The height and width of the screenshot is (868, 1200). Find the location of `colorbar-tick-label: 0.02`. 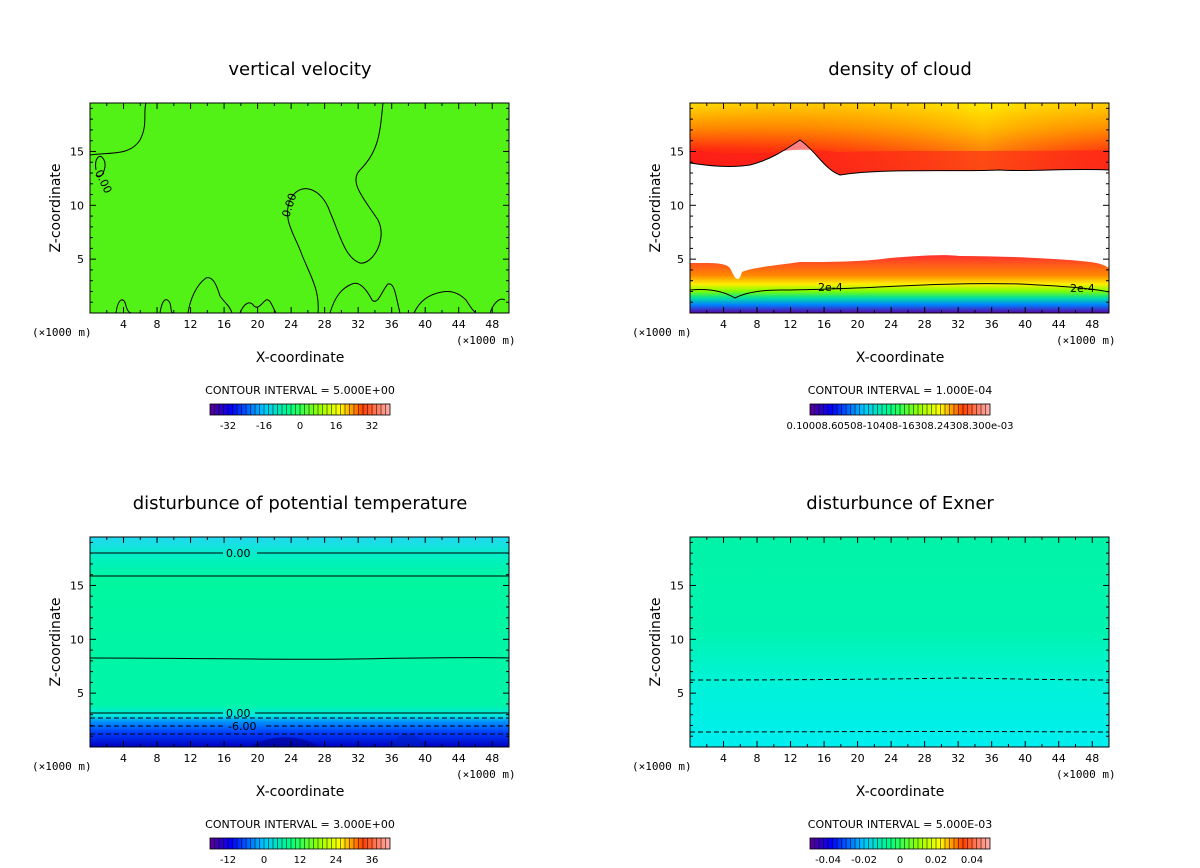

colorbar-tick-label: 0.02 is located at coordinates (936, 860).